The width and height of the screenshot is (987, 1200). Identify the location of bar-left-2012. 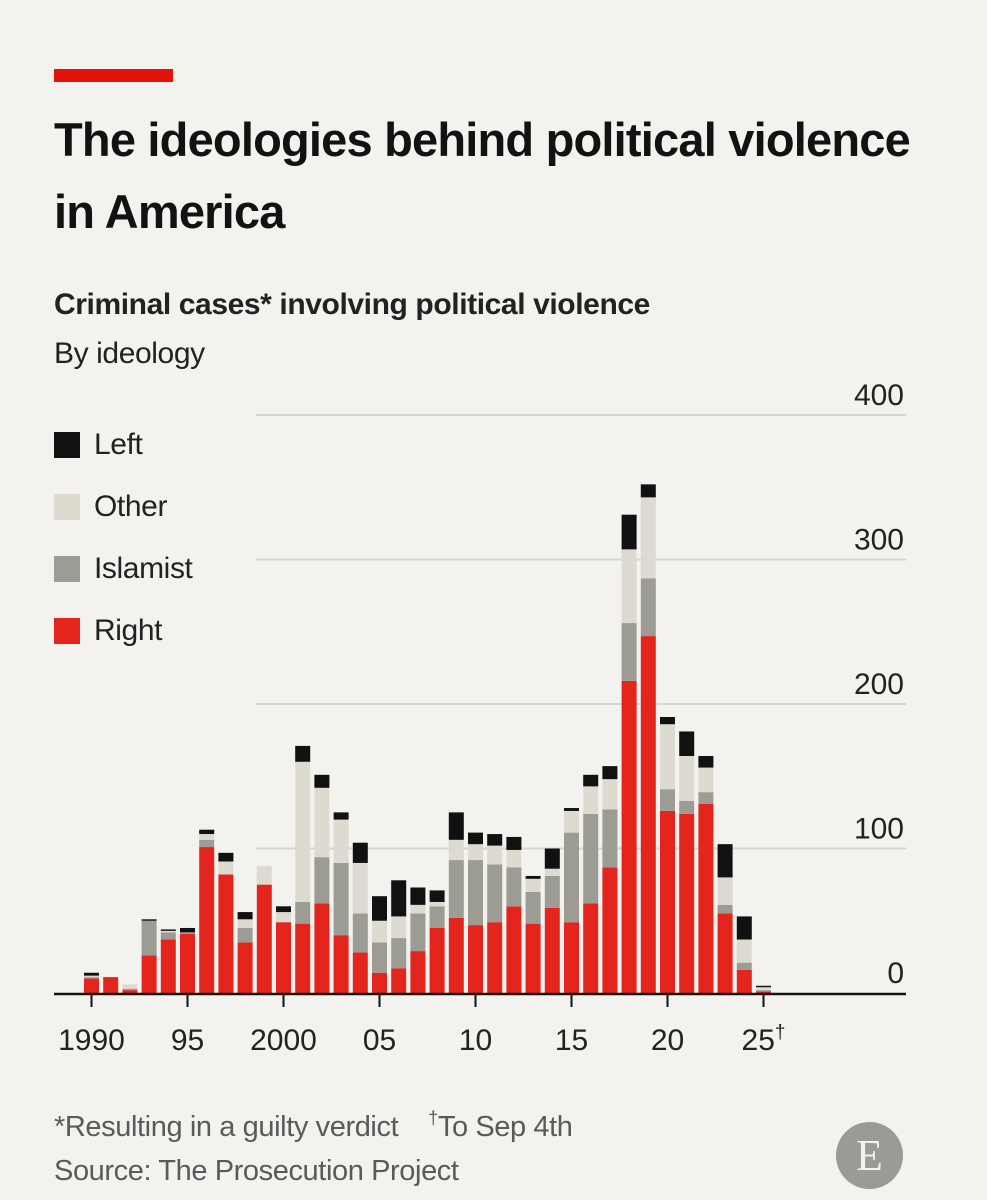
(514, 843).